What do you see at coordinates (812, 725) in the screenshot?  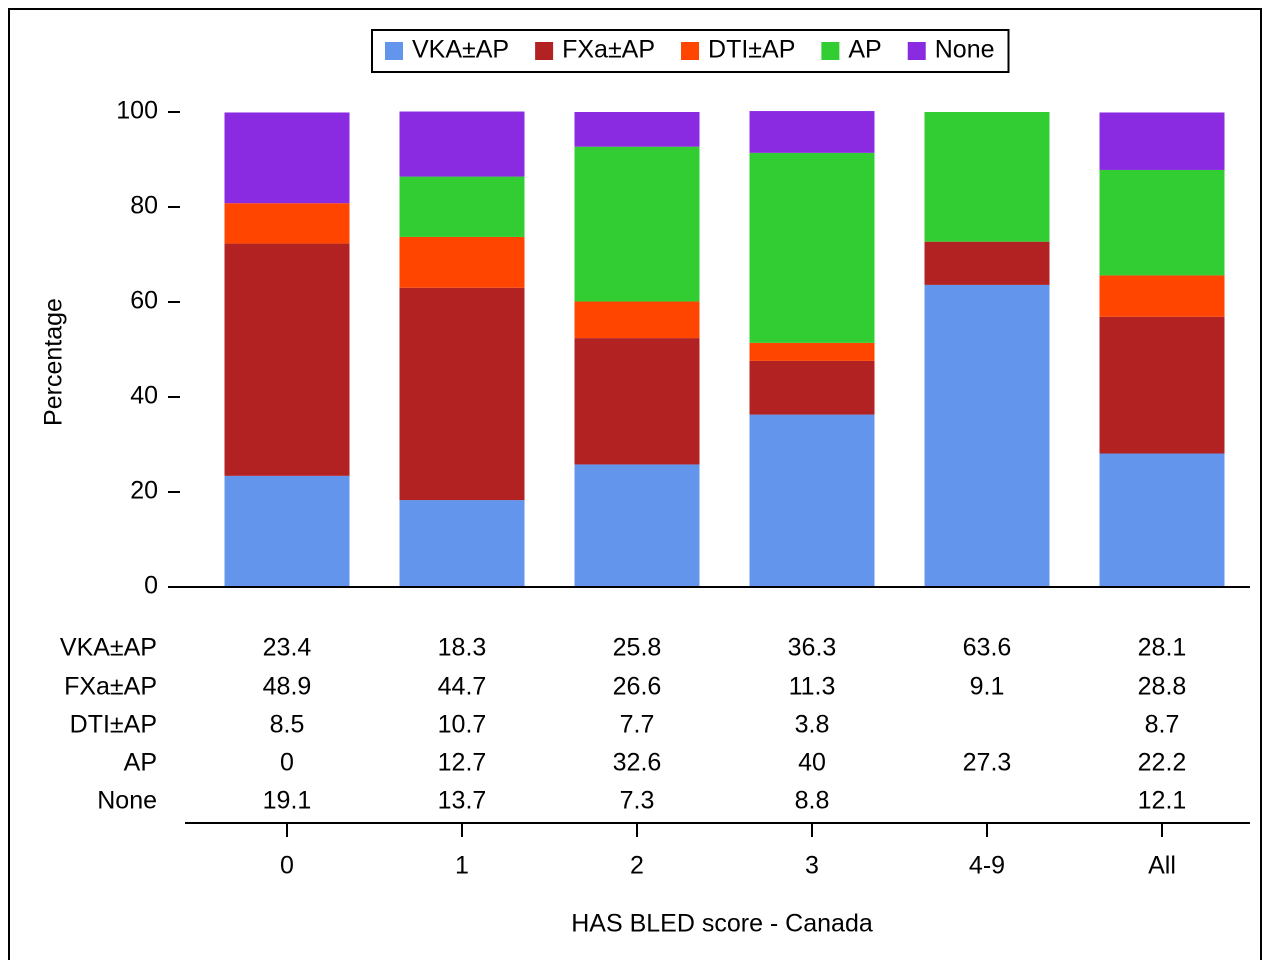 I see `table-value: 3.8` at bounding box center [812, 725].